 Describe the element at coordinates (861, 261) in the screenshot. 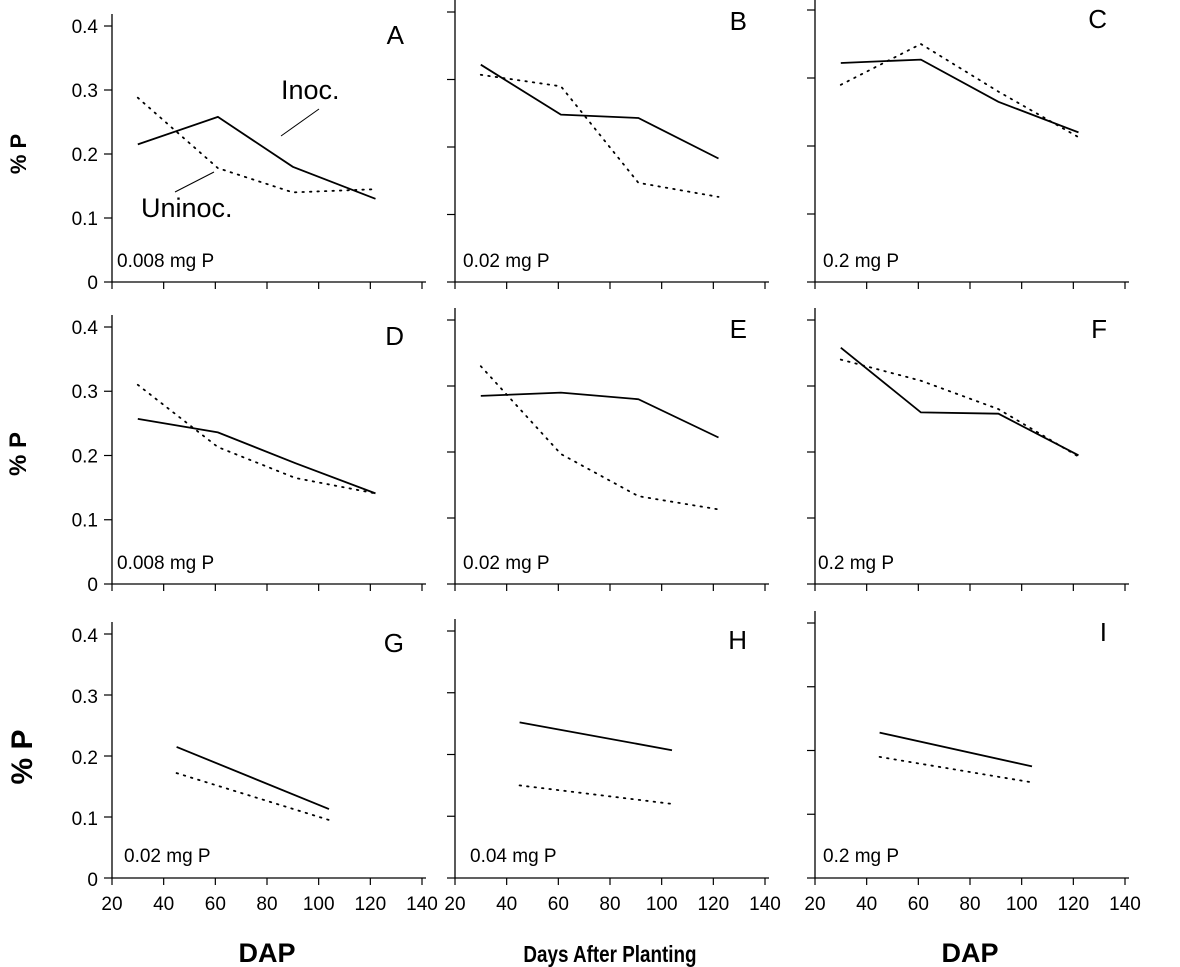

I see `panel-c-condition-label: 0.2 mg P` at that location.